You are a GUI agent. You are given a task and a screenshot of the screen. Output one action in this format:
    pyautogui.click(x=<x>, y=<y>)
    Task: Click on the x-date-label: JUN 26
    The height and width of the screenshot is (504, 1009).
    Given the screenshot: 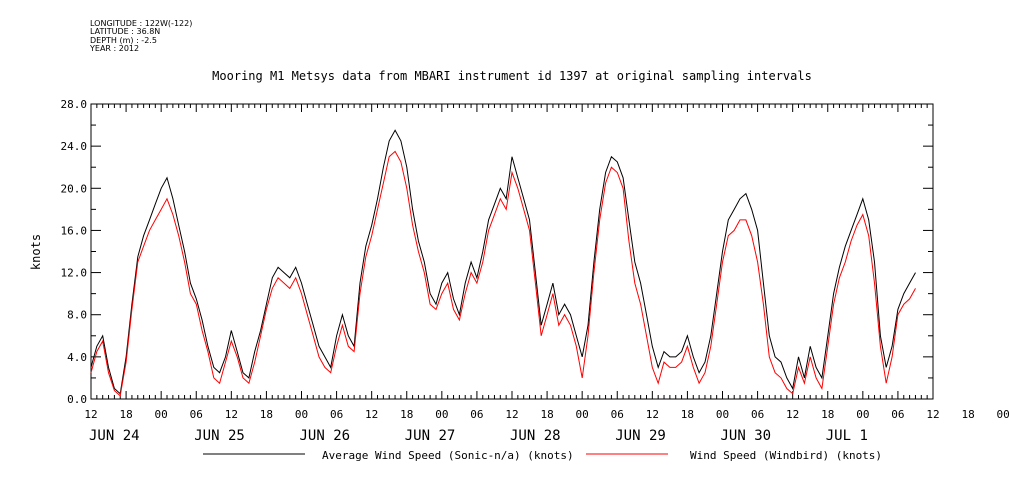 What is the action you would take?
    pyautogui.click(x=325, y=436)
    